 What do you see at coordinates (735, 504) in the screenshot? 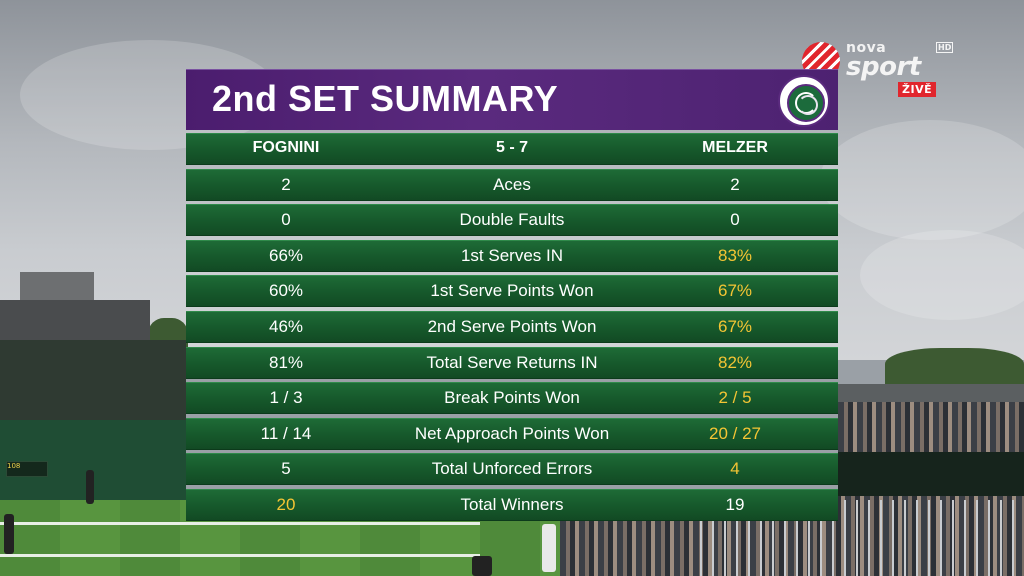
I see `player2-stat-value: 19` at bounding box center [735, 504].